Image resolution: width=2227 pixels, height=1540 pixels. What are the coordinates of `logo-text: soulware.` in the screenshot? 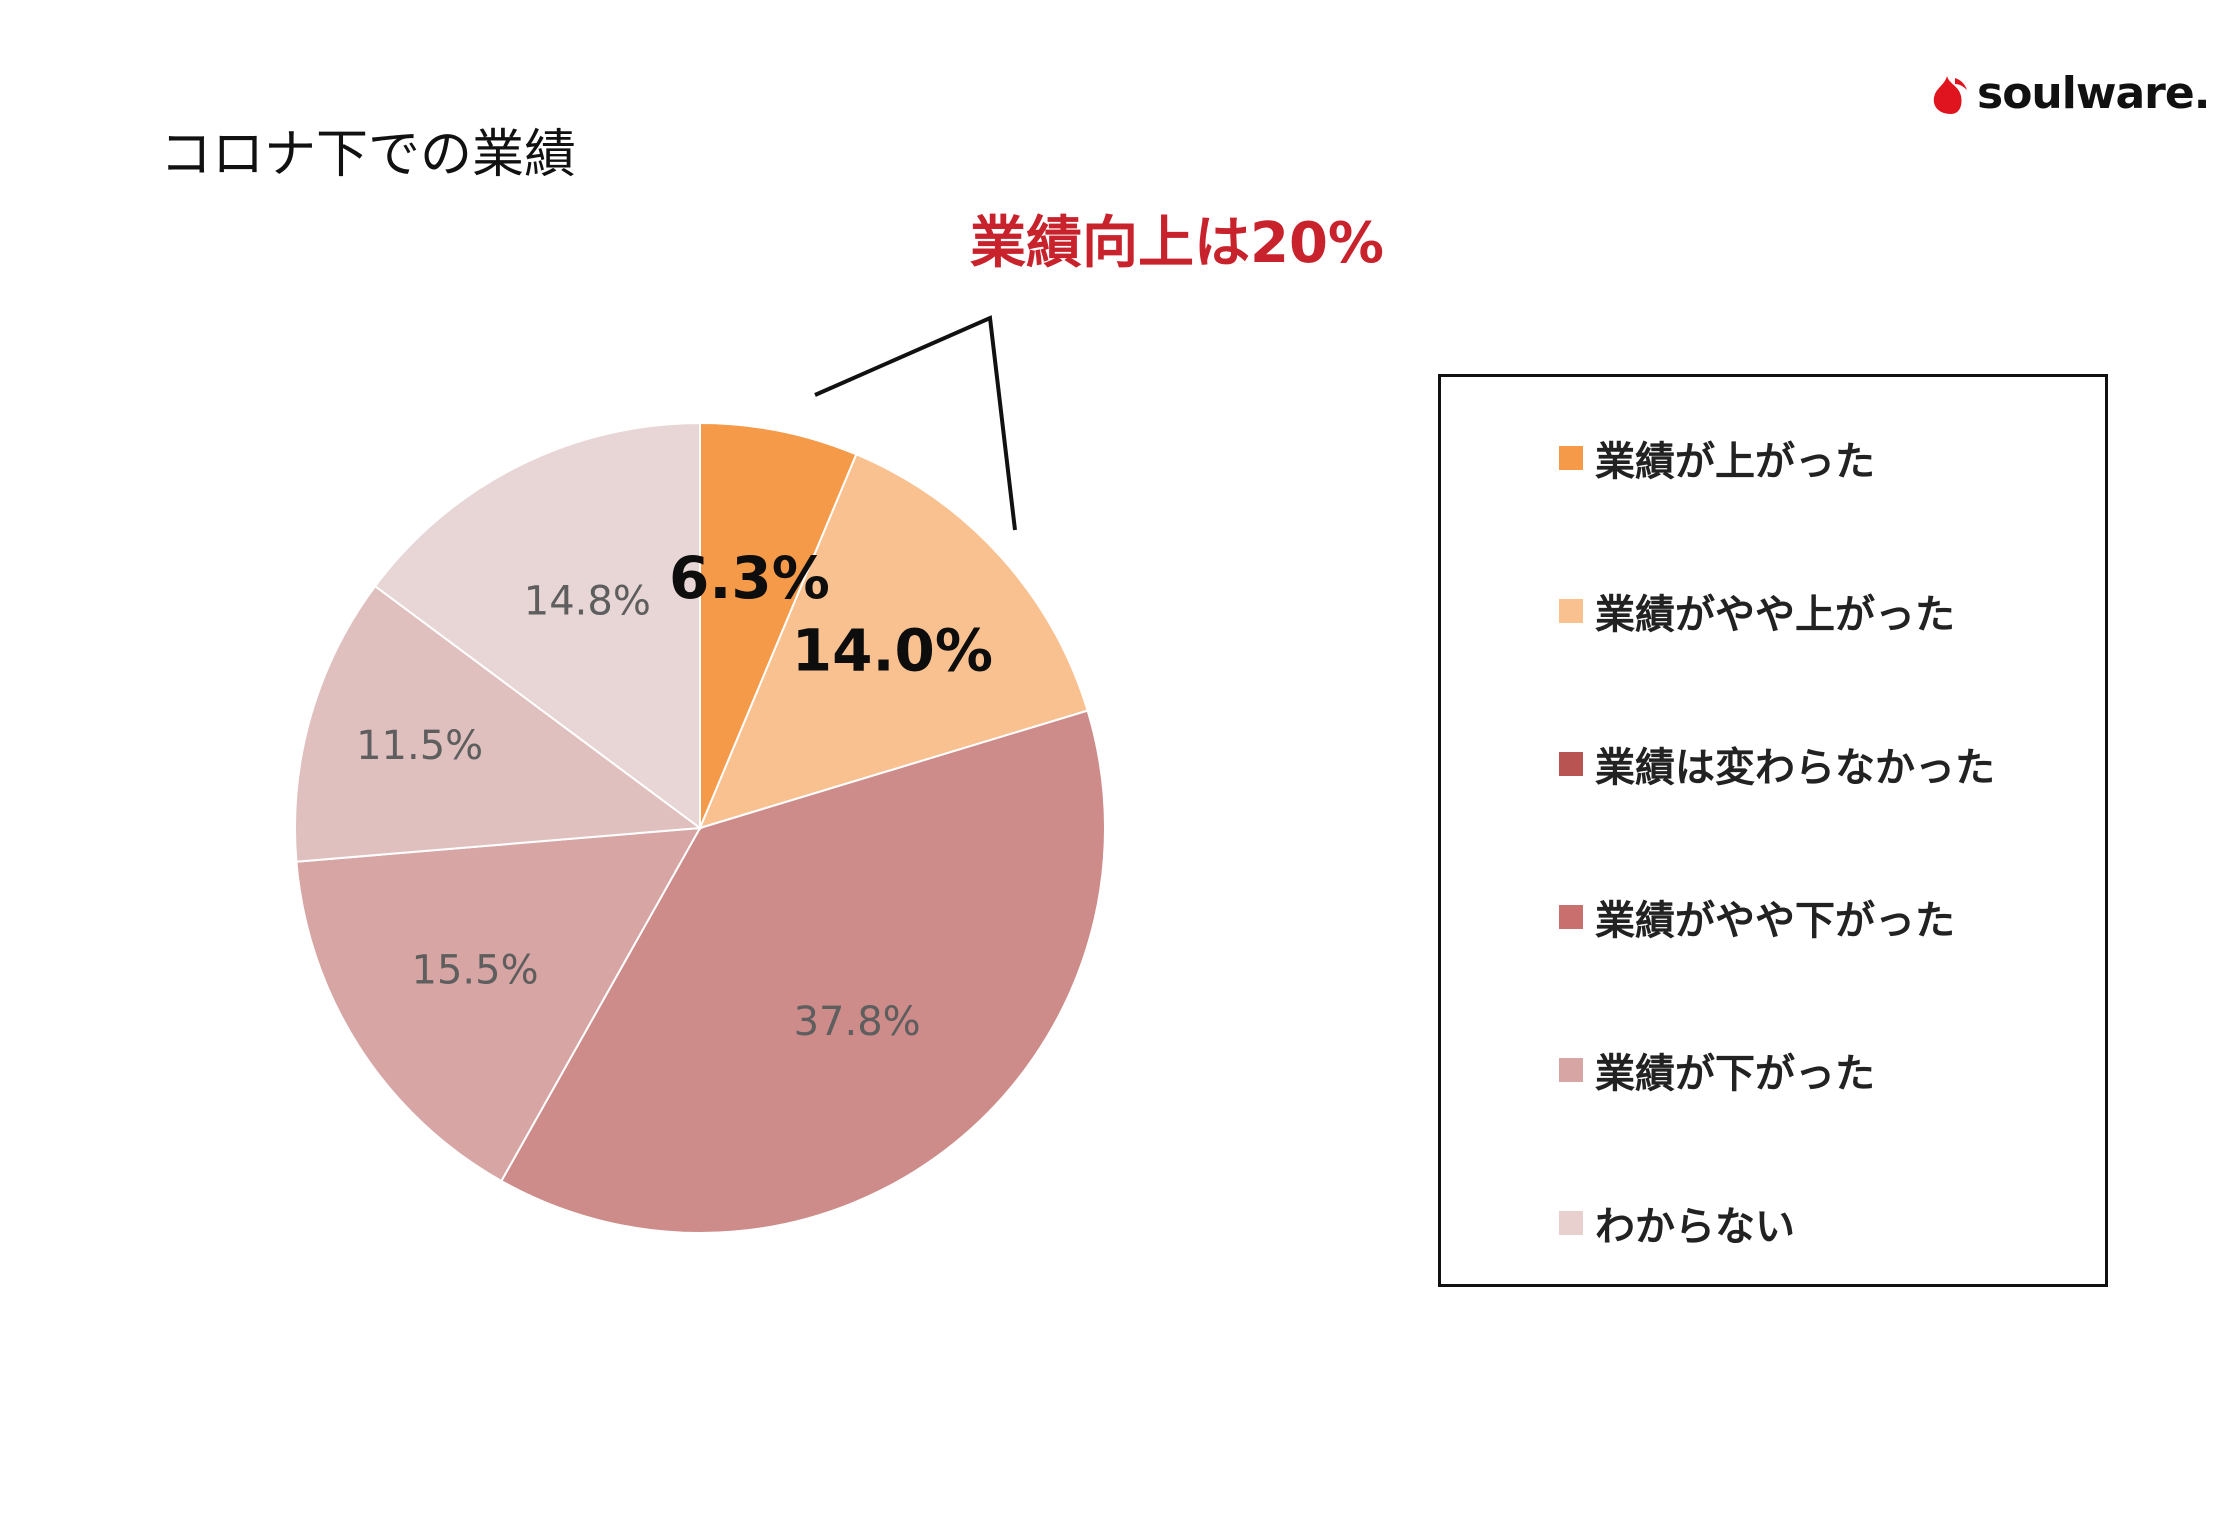 It's located at (2093, 93).